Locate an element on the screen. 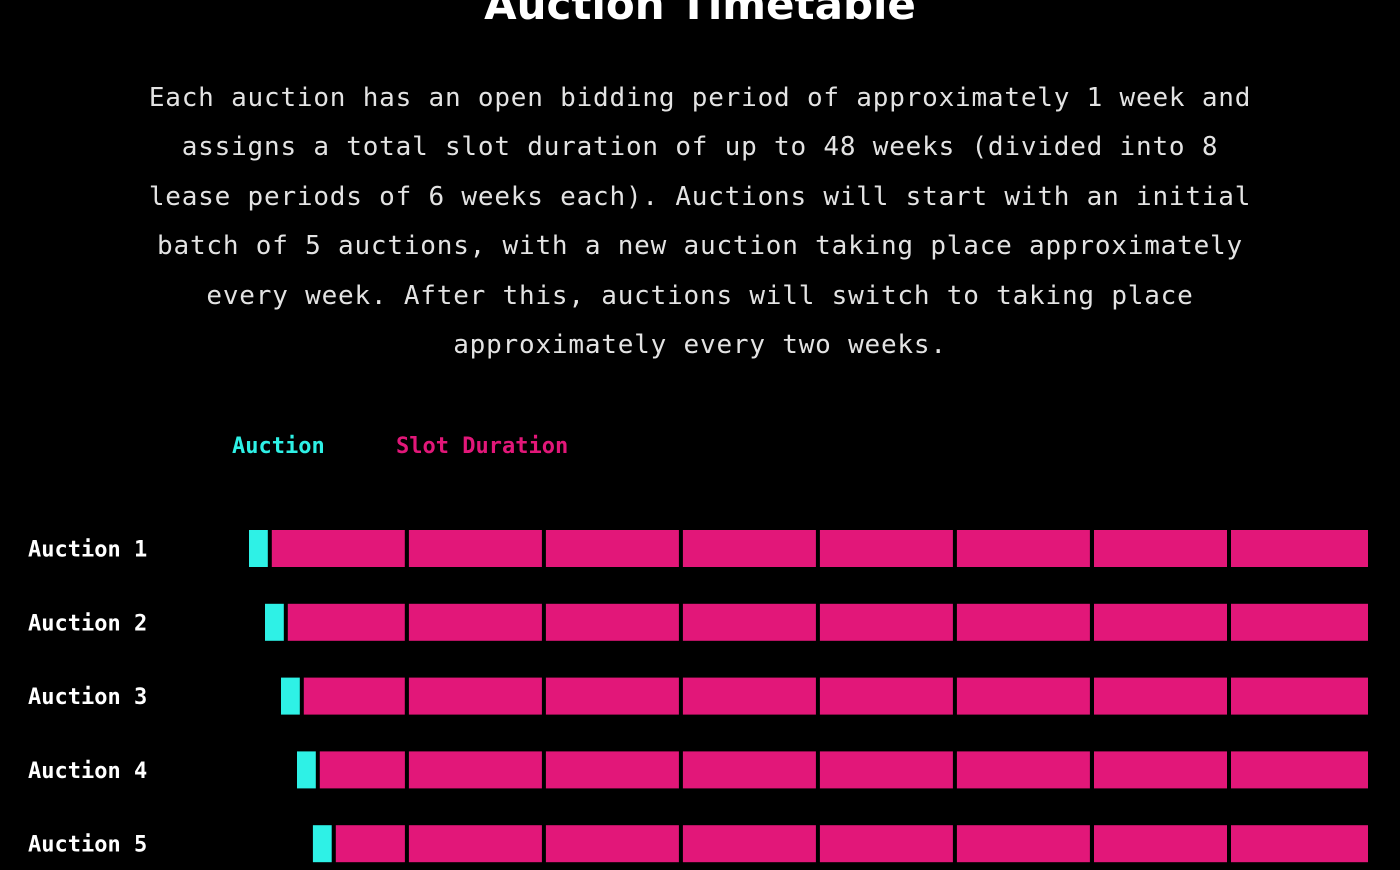 The width and height of the screenshot is (1400, 870). legend-slot-duration: Slot Duration is located at coordinates (482, 446).